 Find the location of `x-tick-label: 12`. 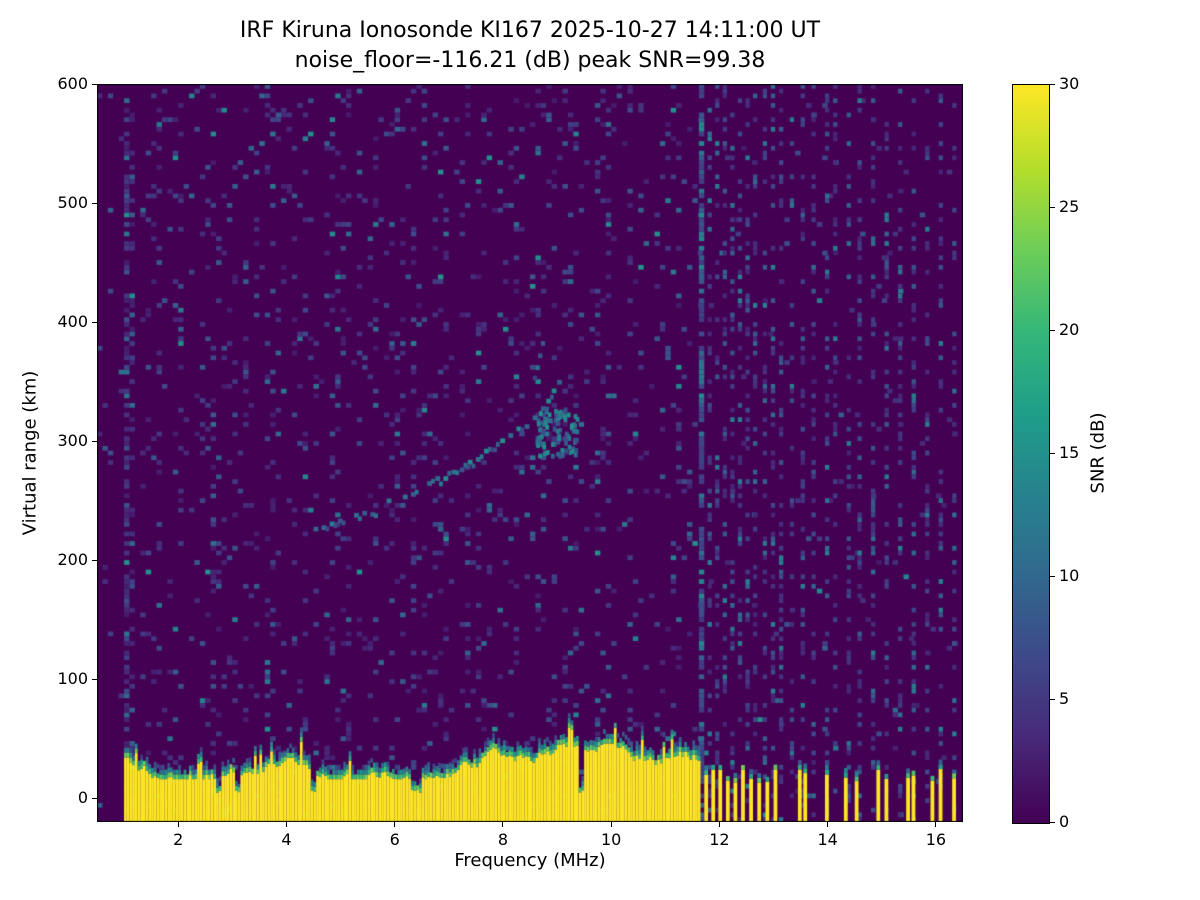

x-tick-label: 12 is located at coordinates (719, 839).